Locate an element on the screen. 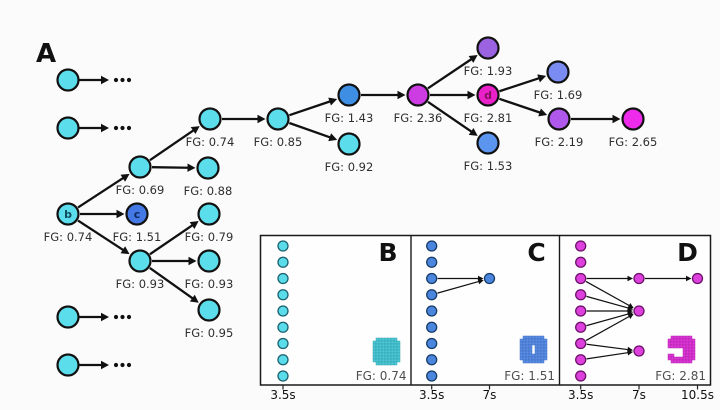  fg-label-n069: FG: 0.69 is located at coordinates (140, 190).